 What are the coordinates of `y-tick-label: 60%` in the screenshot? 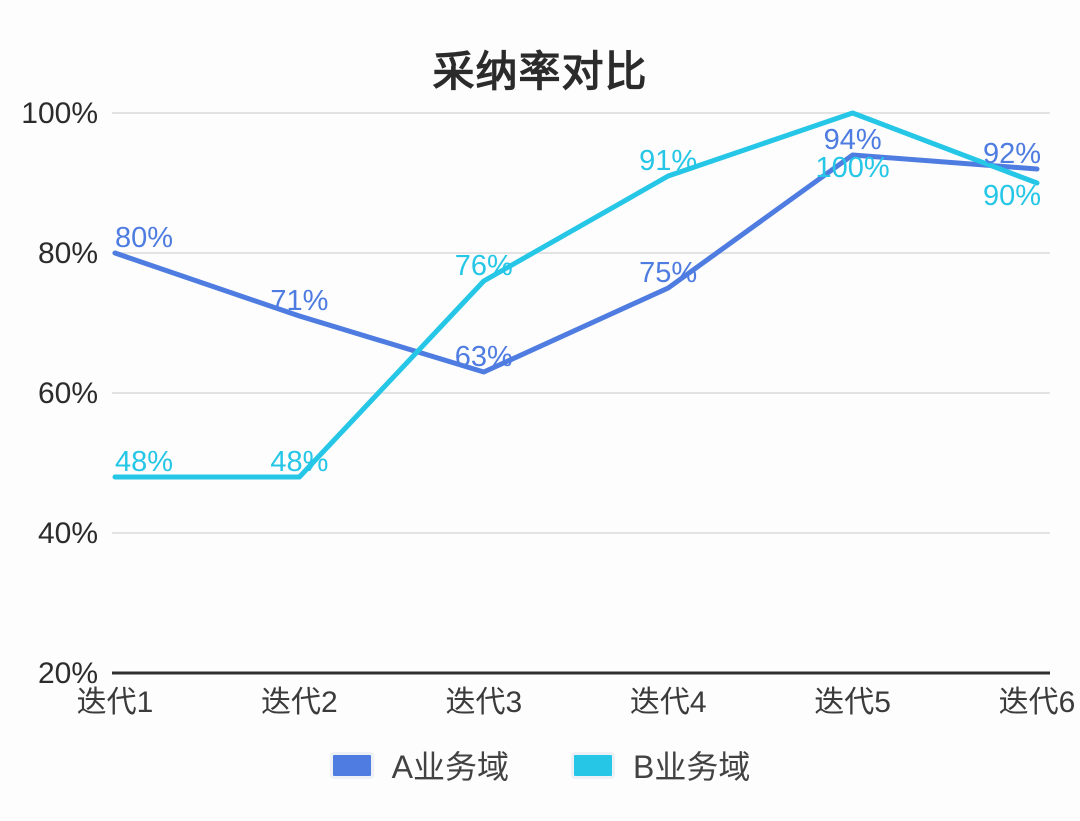 It's located at (68, 393).